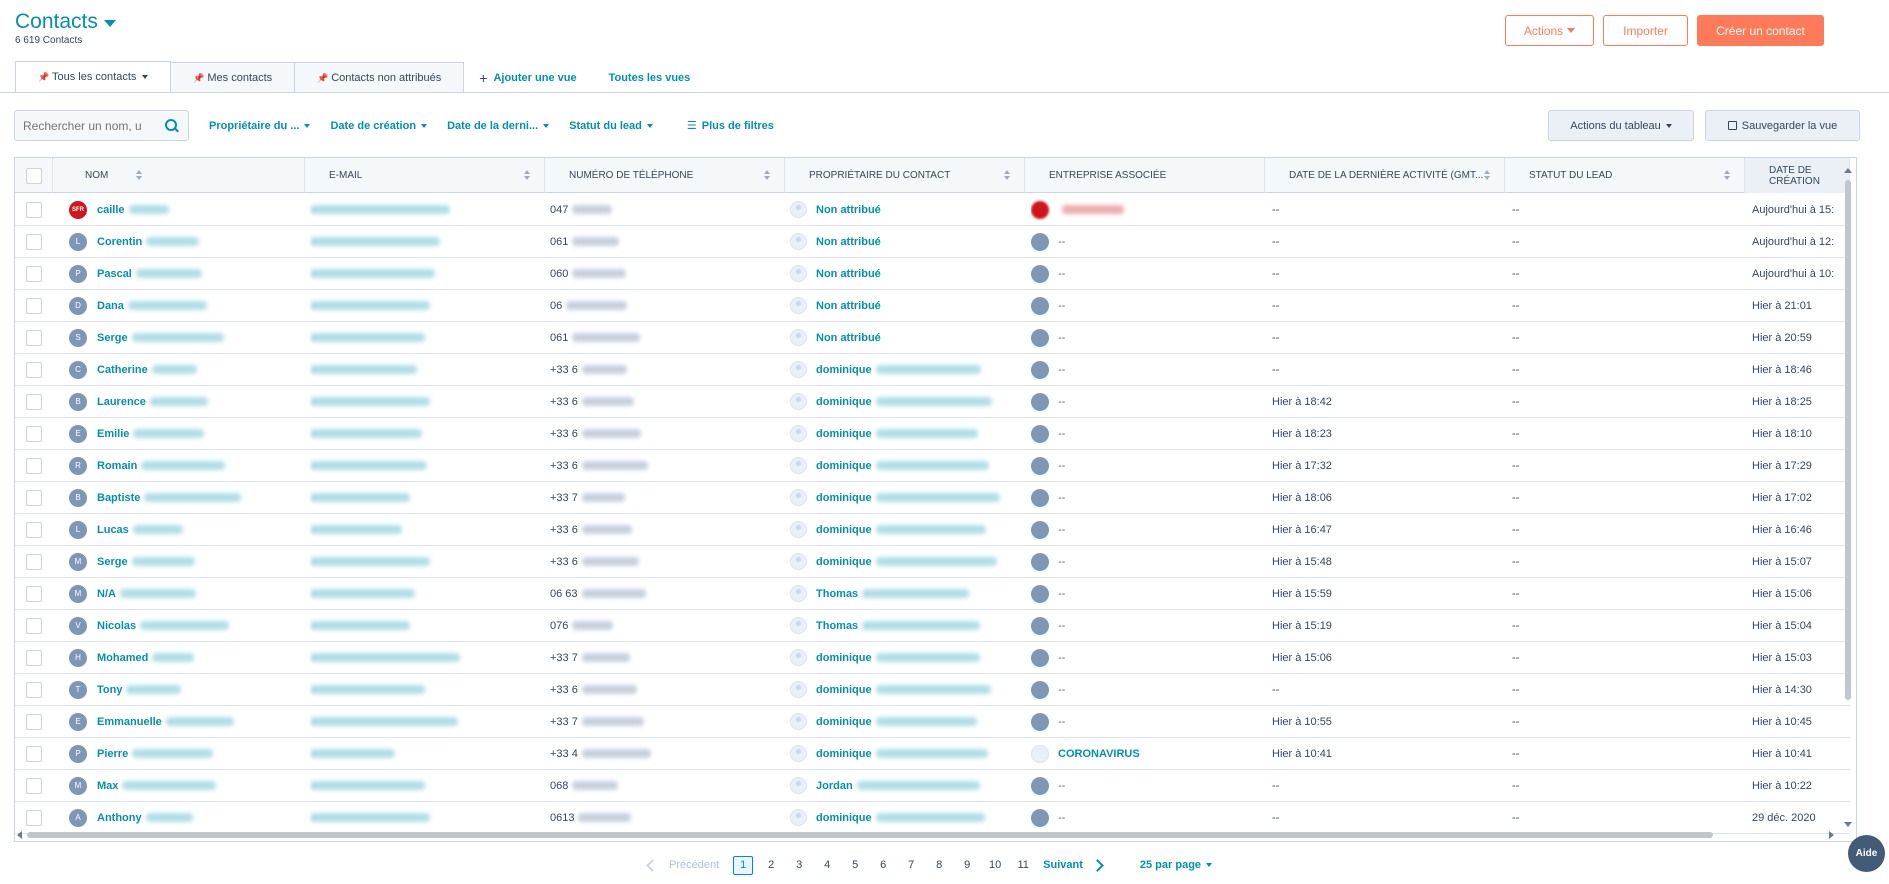 The image size is (1889, 884). Describe the element at coordinates (111, 209) in the screenshot. I see `contact-name-link: caille` at that location.